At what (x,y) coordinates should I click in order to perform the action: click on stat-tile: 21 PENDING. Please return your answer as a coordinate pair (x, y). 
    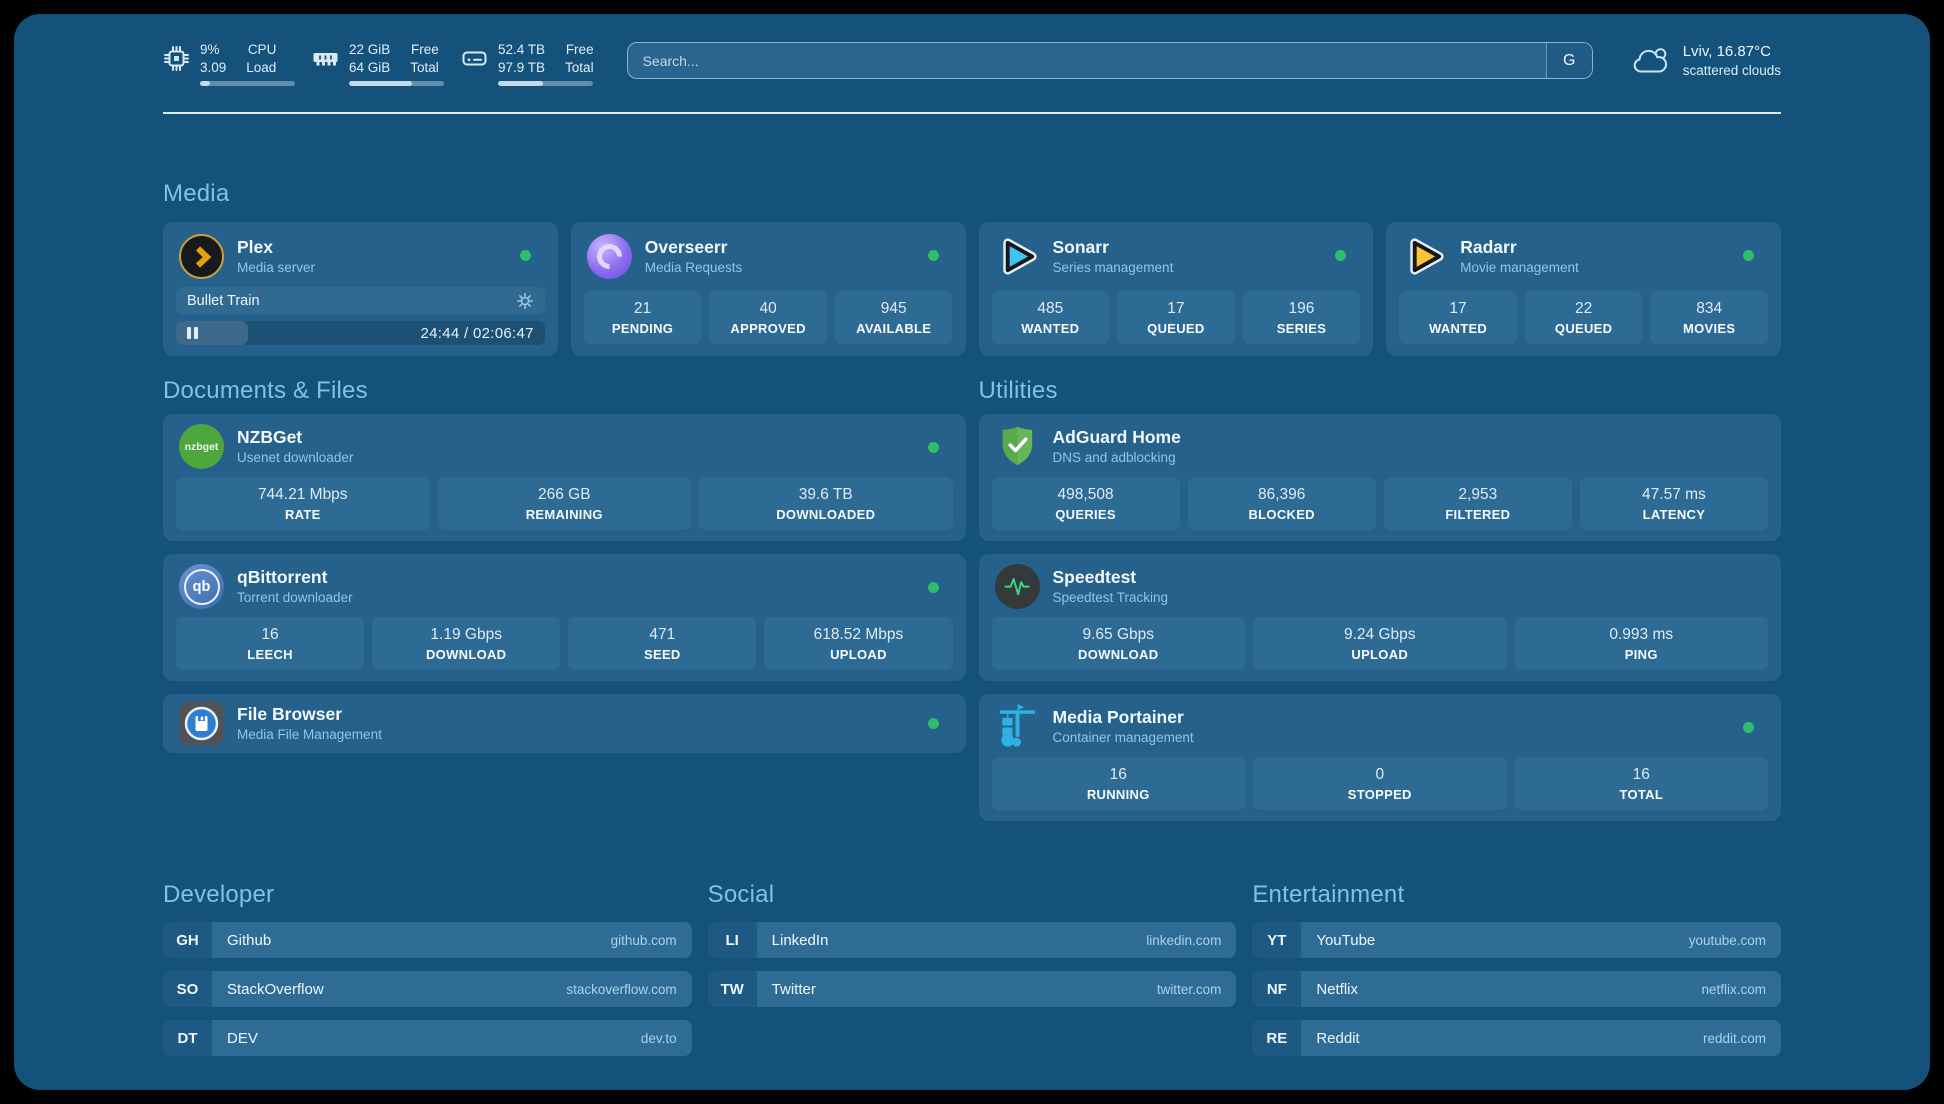
    Looking at the image, I should click on (642, 318).